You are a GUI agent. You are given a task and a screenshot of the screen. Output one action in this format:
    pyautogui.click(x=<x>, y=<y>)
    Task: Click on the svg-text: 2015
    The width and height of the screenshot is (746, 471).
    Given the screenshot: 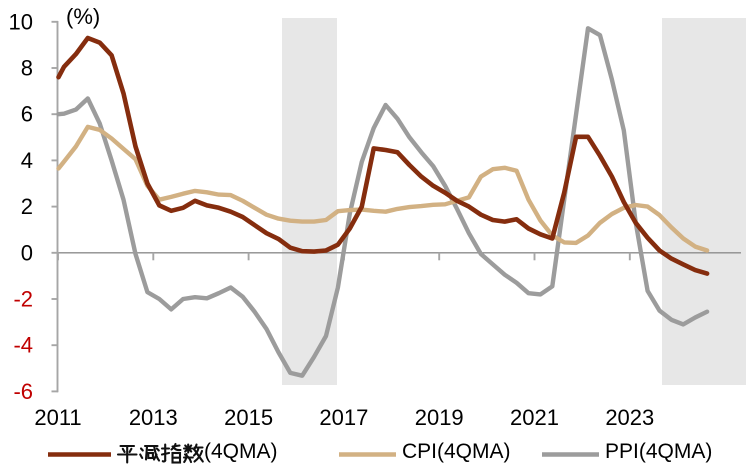 What is the action you would take?
    pyautogui.click(x=248, y=417)
    